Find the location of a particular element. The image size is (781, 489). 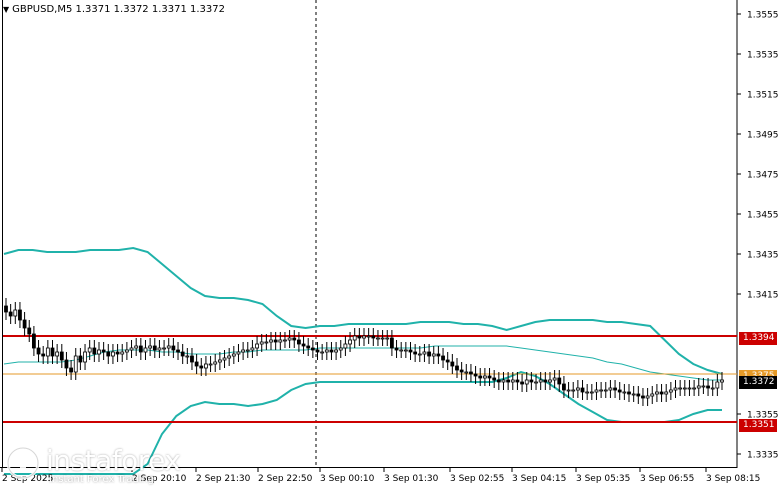

symbol-line: GBPUSD,M5 1.3371 1.3372 1.3371 1.3372 is located at coordinates (119, 9).